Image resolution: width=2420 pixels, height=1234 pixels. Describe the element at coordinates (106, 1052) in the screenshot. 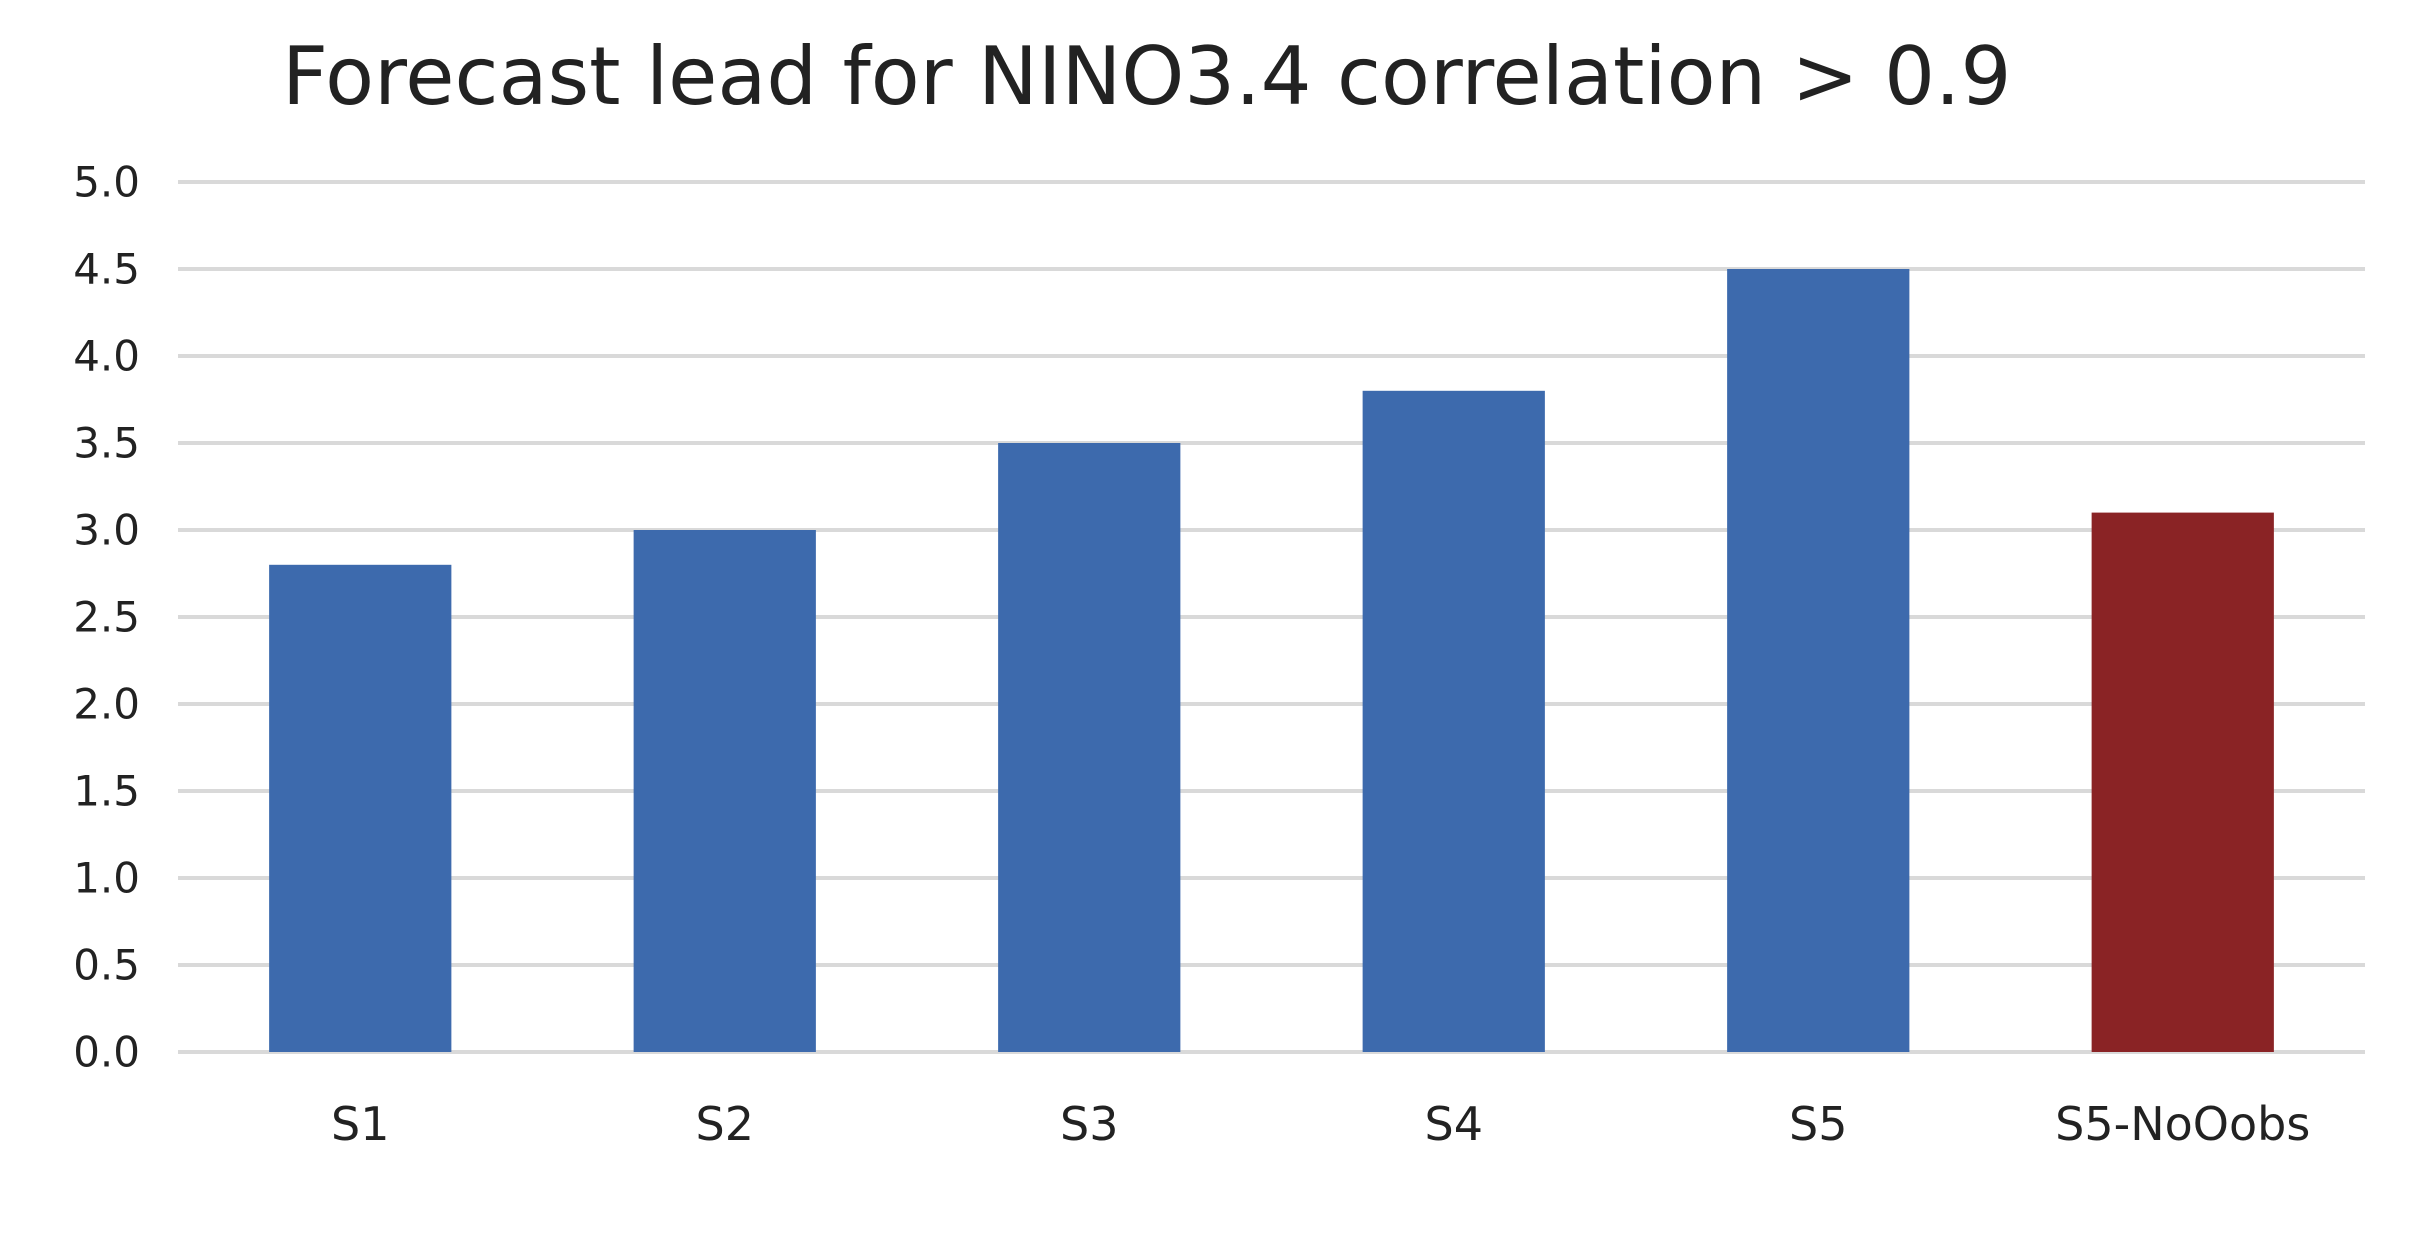

I see `y-tick-label: 0.0` at that location.